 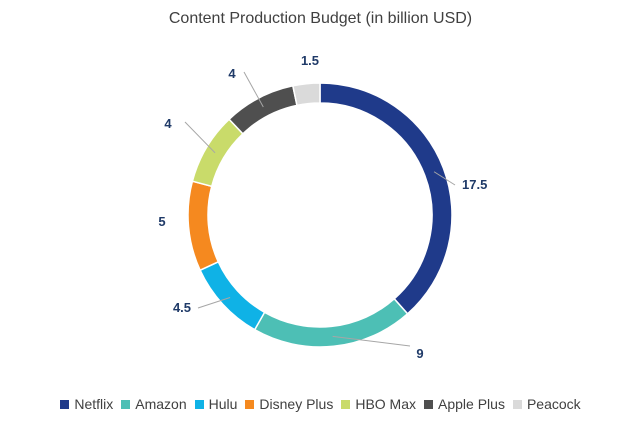 I want to click on legend-item-apple-plus: Apple Plus, so click(x=464, y=404).